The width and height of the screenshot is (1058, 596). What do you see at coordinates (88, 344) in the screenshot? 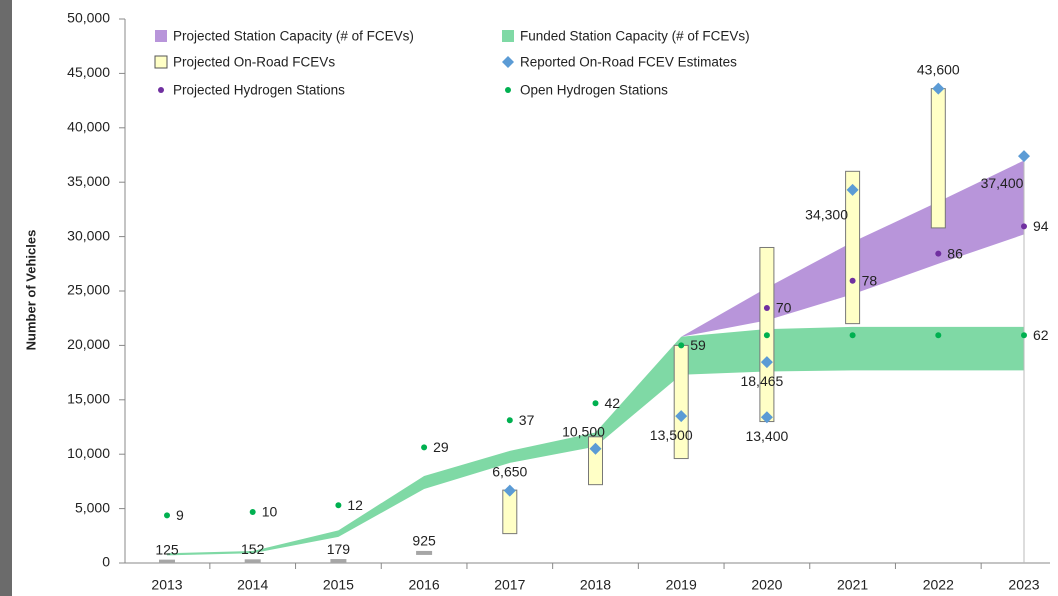
I see `y-tick-label: 20,000` at bounding box center [88, 344].